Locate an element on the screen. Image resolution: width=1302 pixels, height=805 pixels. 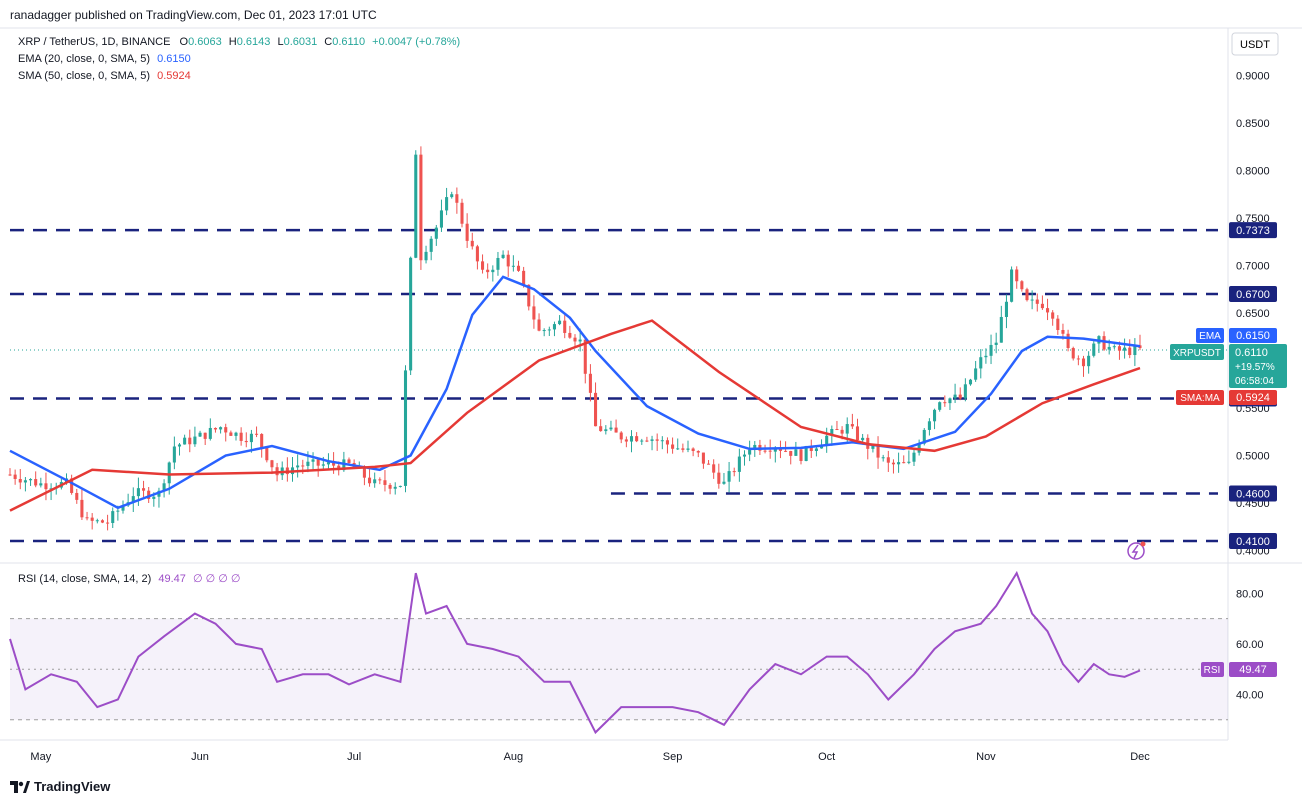
month-tick: Jul is located at coordinates (354, 757).